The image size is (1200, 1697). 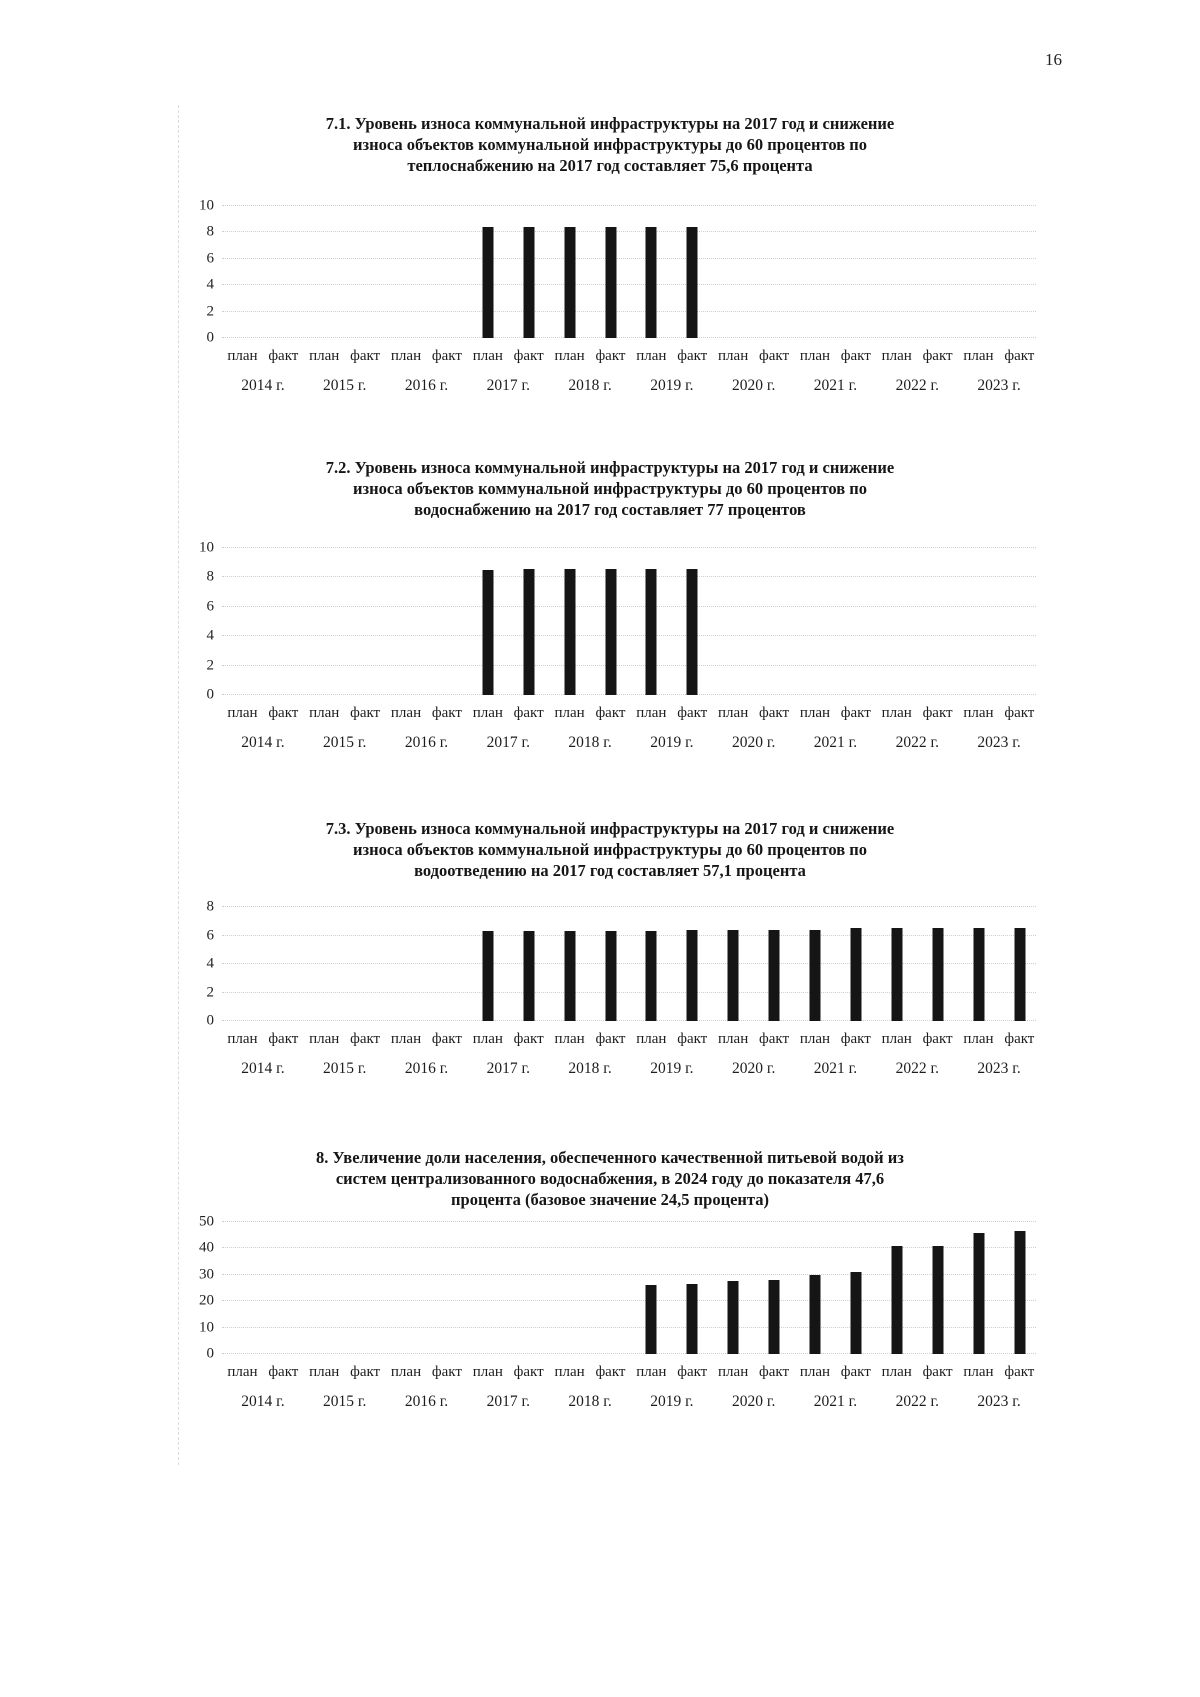 I want to click on bar-fakt-2020, so click(x=774, y=975).